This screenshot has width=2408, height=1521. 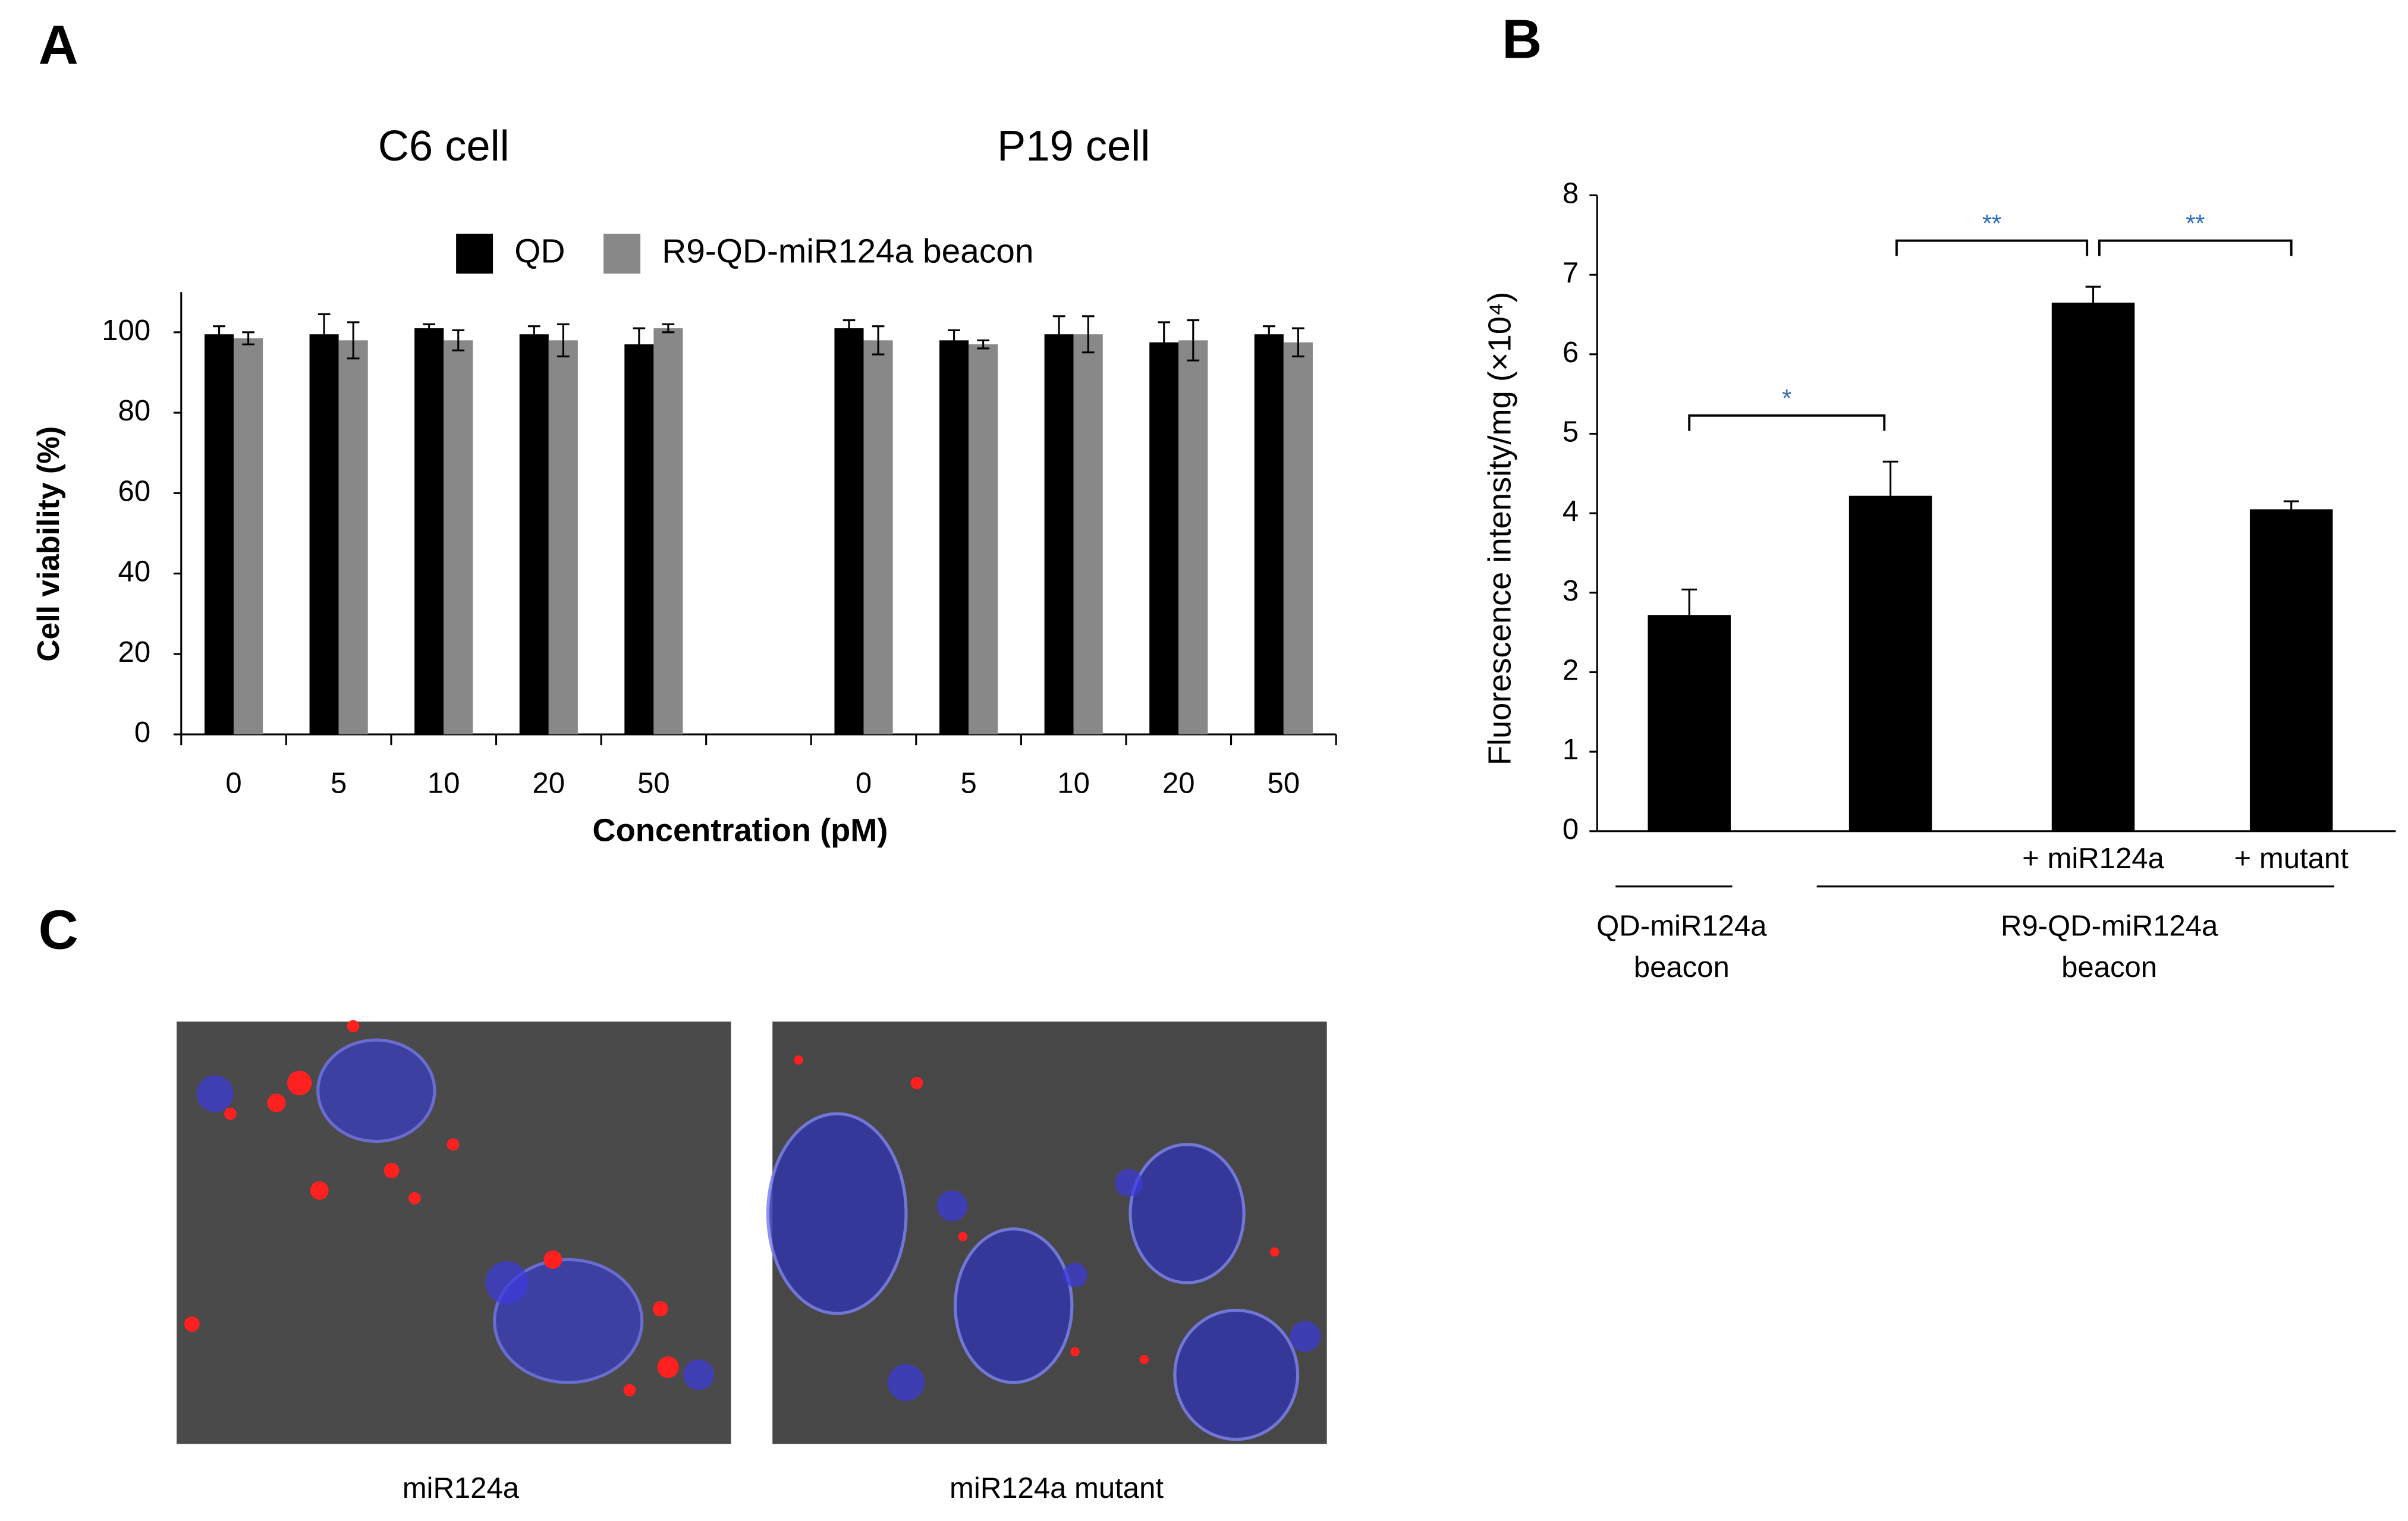 What do you see at coordinates (2093, 859) in the screenshot?
I see `x-tick-label: + miR124a` at bounding box center [2093, 859].